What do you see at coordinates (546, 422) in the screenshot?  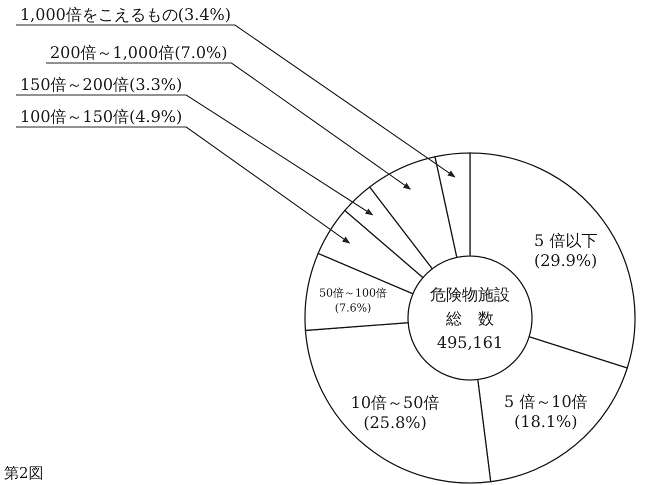 I see `data-label: (18.1%)` at bounding box center [546, 422].